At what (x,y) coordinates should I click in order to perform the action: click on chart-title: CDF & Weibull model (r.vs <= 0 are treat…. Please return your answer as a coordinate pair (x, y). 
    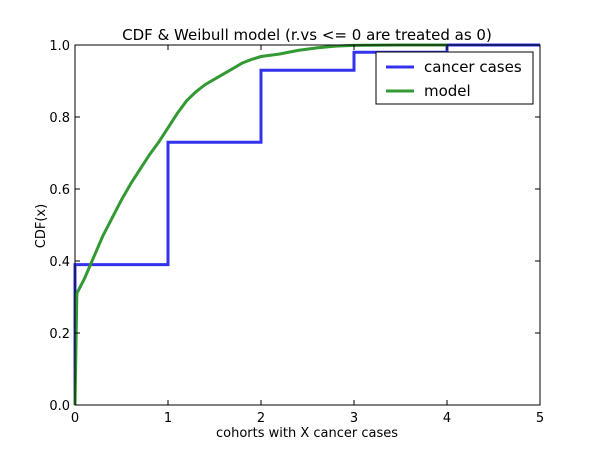
    Looking at the image, I should click on (307, 35).